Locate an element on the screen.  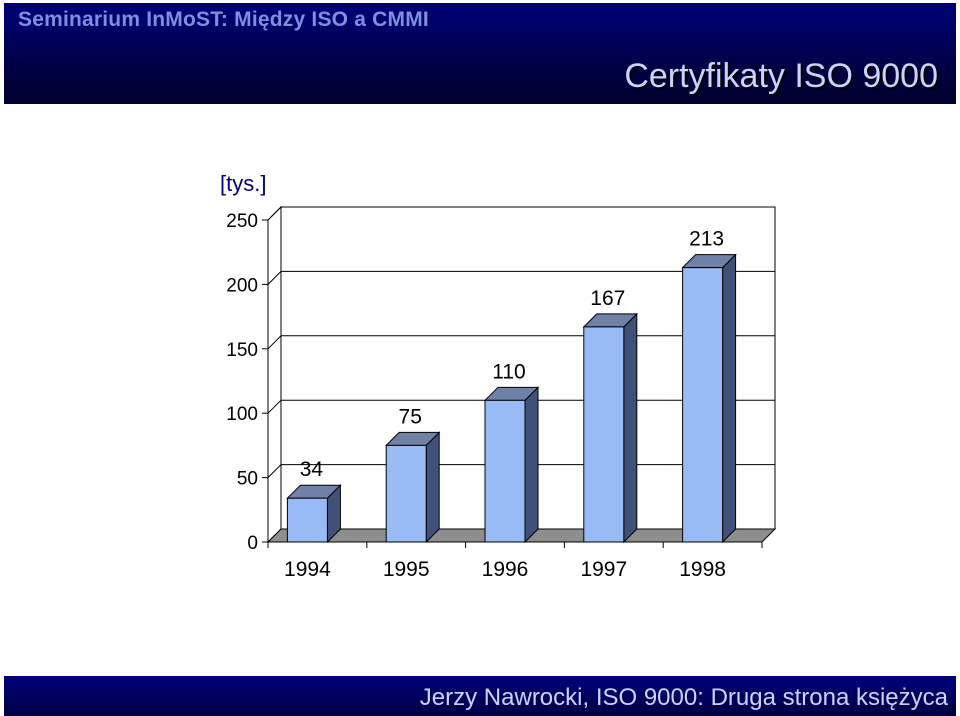
data-label: 110 is located at coordinates (508, 371).